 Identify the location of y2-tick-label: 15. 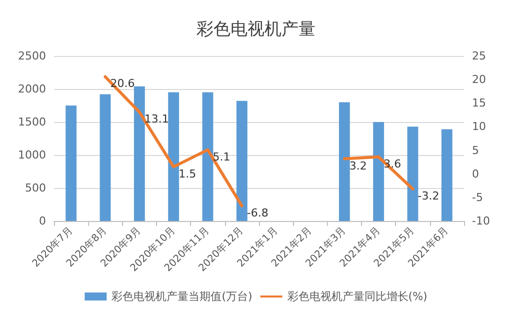
(479, 103).